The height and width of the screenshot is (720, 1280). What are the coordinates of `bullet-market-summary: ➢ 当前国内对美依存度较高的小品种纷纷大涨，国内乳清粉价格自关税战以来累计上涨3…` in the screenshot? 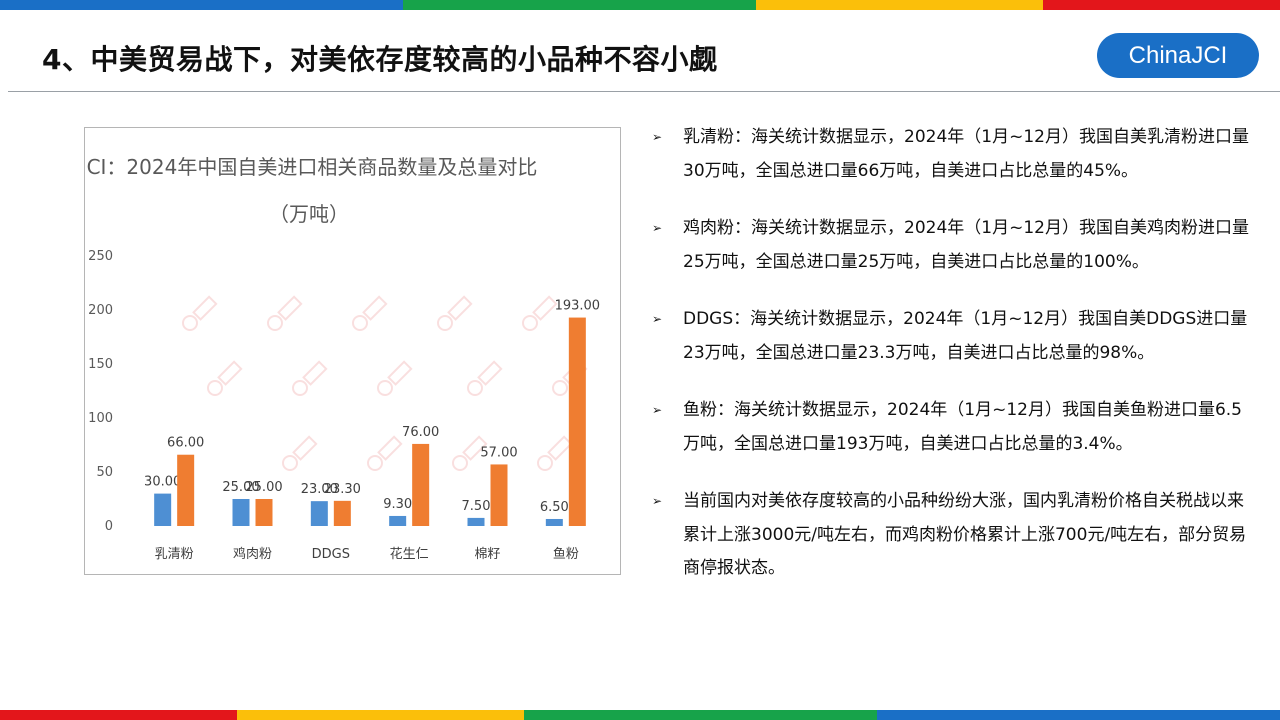 It's located at (952, 535).